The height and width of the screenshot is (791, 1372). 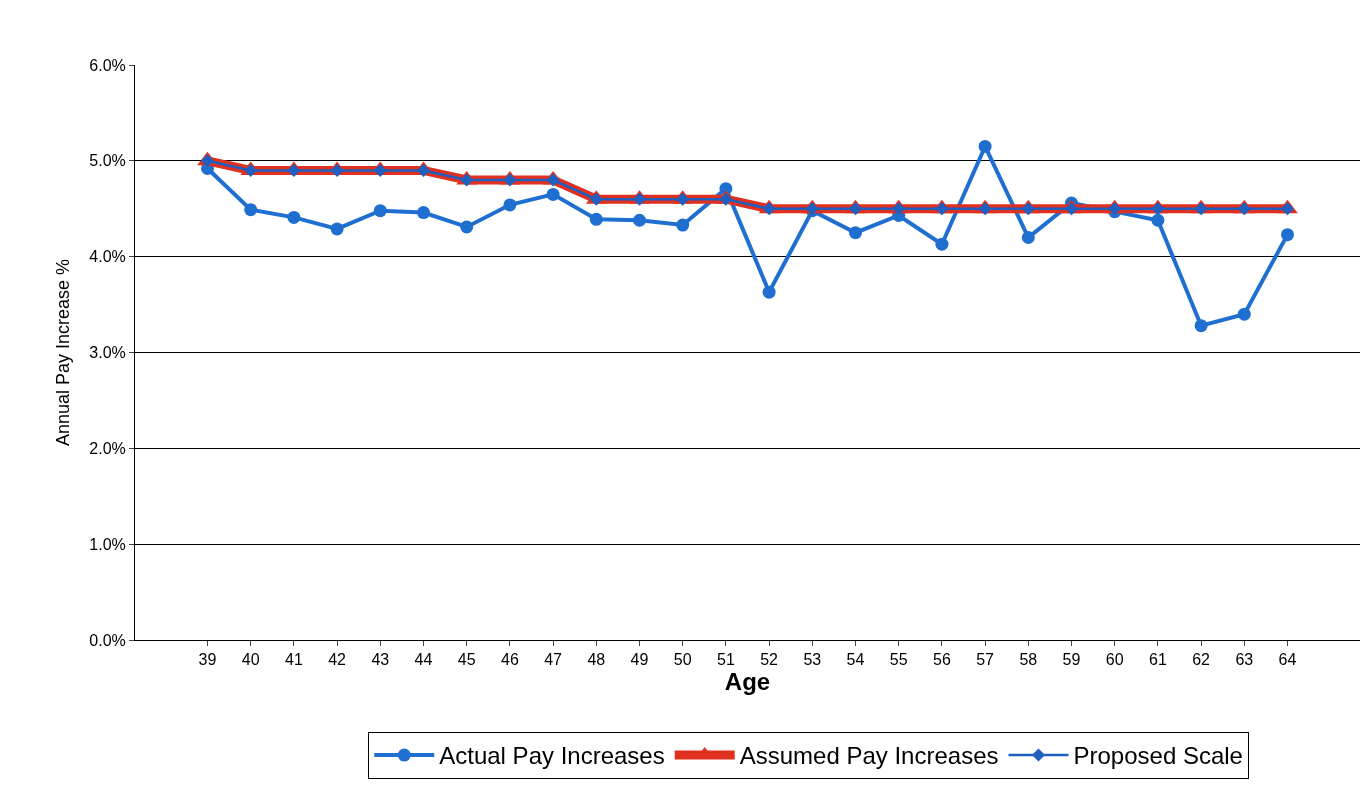 I want to click on x-axis-title: Age, so click(x=747, y=682).